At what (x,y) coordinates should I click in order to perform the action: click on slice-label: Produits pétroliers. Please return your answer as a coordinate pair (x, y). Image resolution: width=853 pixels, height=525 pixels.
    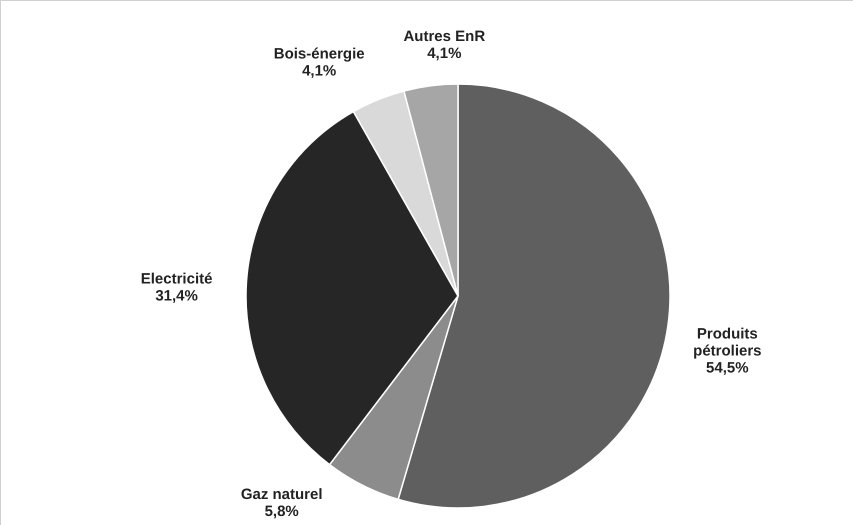
    Looking at the image, I should click on (727, 342).